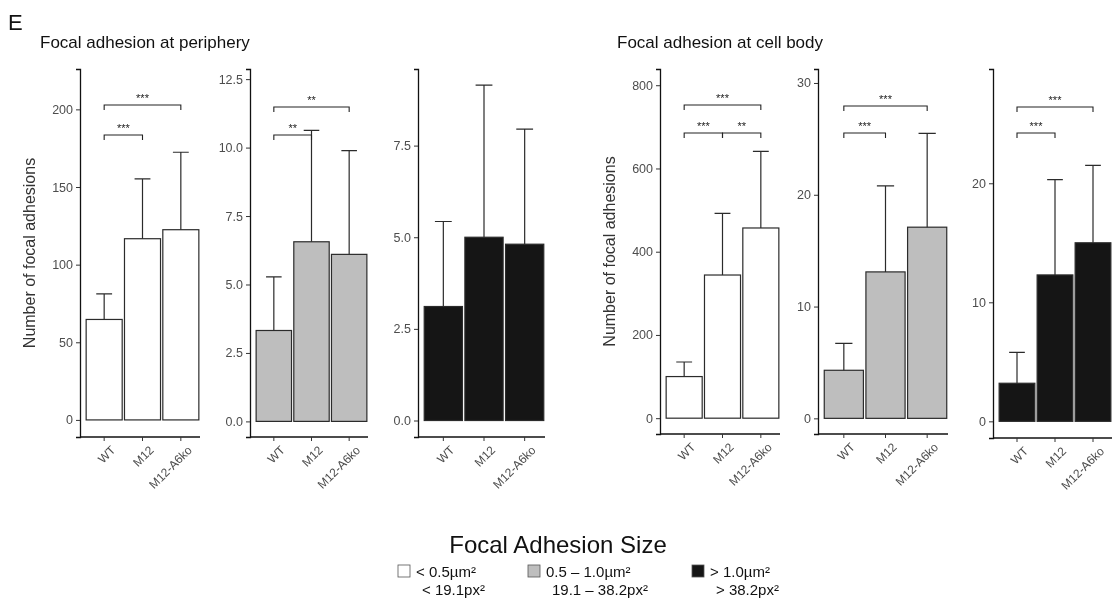 The height and width of the screenshot is (604, 1116). I want to click on text: E, so click(15, 22).